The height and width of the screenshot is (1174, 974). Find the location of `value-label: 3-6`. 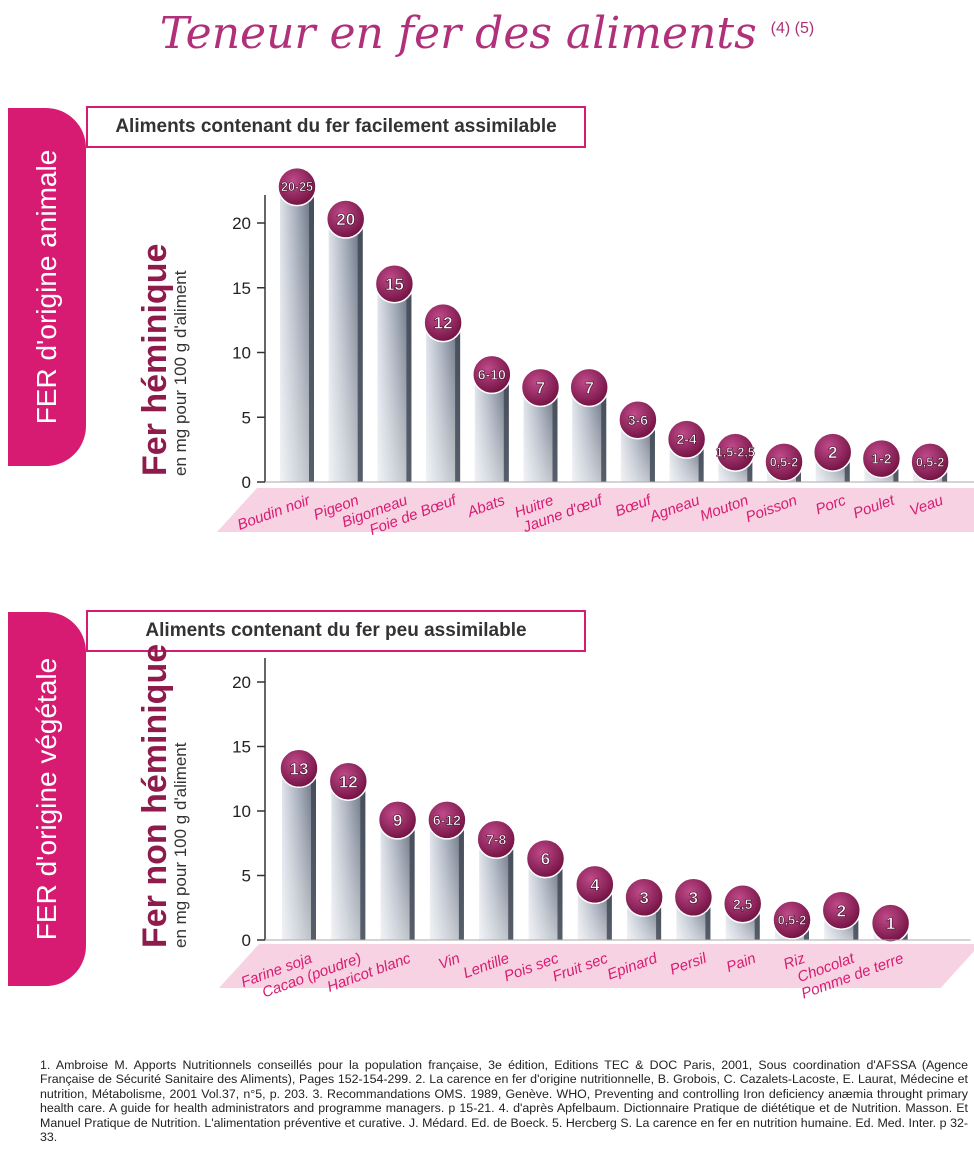

value-label: 3-6 is located at coordinates (638, 420).